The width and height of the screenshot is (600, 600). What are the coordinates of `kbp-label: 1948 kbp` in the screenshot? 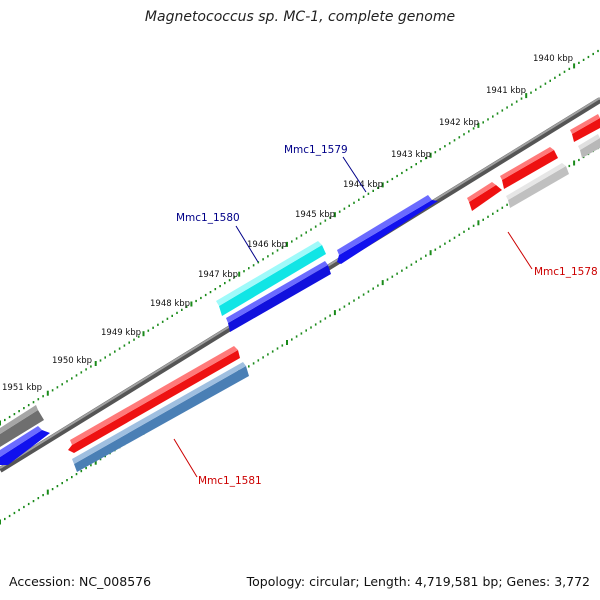 It's located at (170, 304).